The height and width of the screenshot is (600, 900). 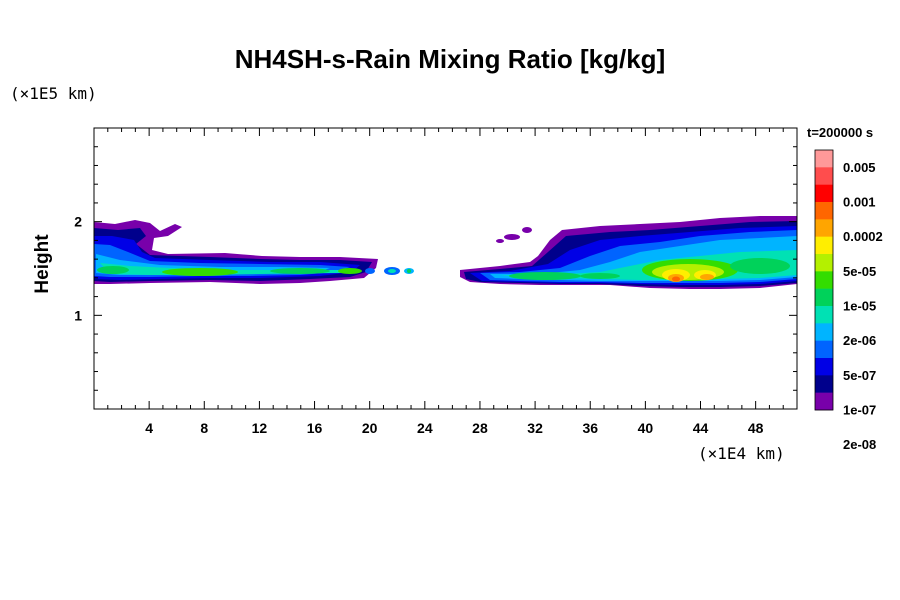 What do you see at coordinates (600, 276) in the screenshot?
I see `contour-right-green2` at bounding box center [600, 276].